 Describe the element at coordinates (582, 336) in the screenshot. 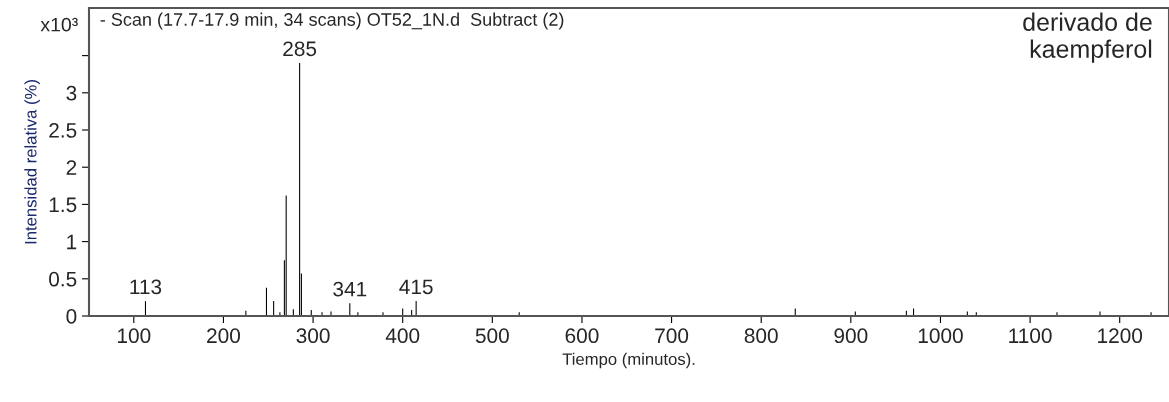

I see `x-tick-label: 600` at that location.